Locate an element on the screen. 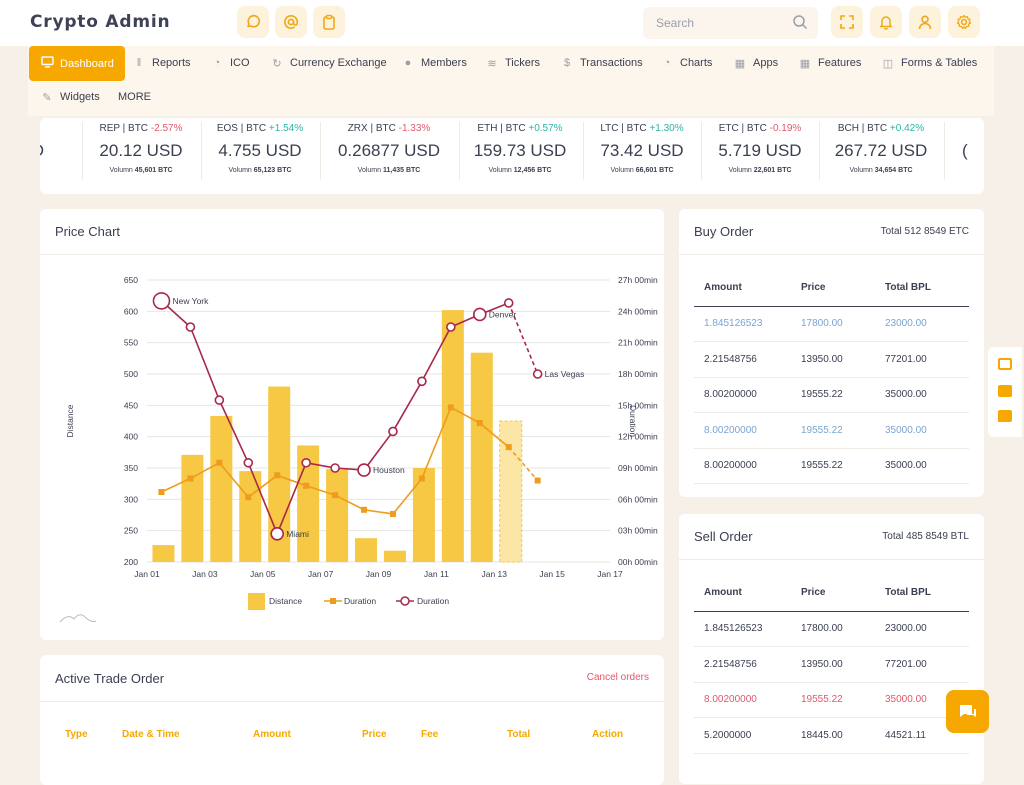 The height and width of the screenshot is (785, 1024). column-header: Amount is located at coordinates (272, 734).